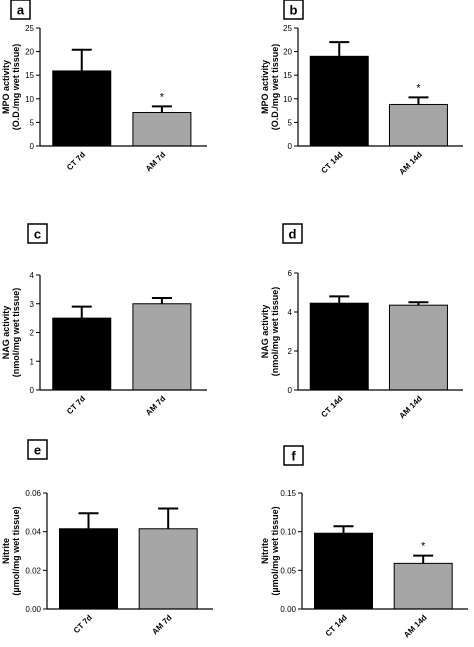  Describe the element at coordinates (288, 493) in the screenshot. I see `y-tick-label: 0.15` at that location.